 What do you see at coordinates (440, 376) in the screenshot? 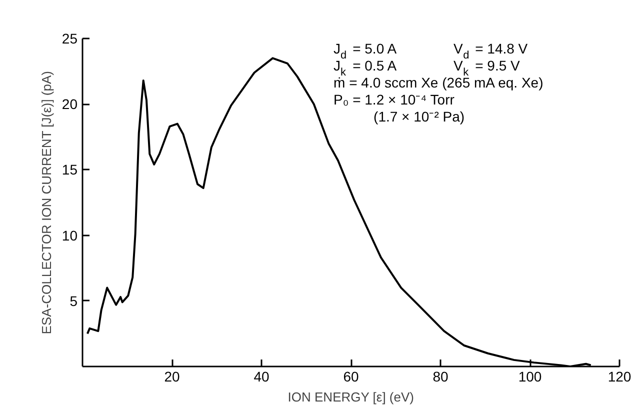
I see `x-tick-label: 80` at bounding box center [440, 376].